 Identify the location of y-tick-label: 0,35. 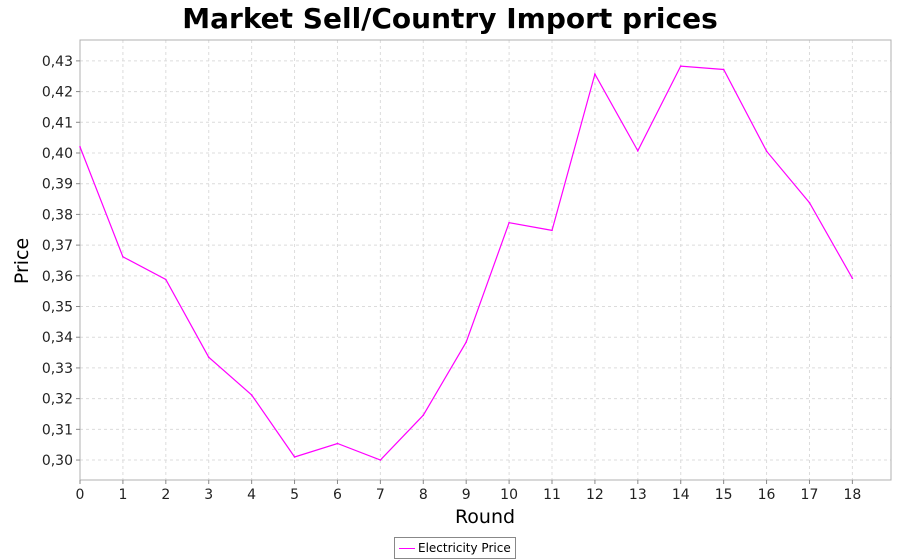
(57, 308).